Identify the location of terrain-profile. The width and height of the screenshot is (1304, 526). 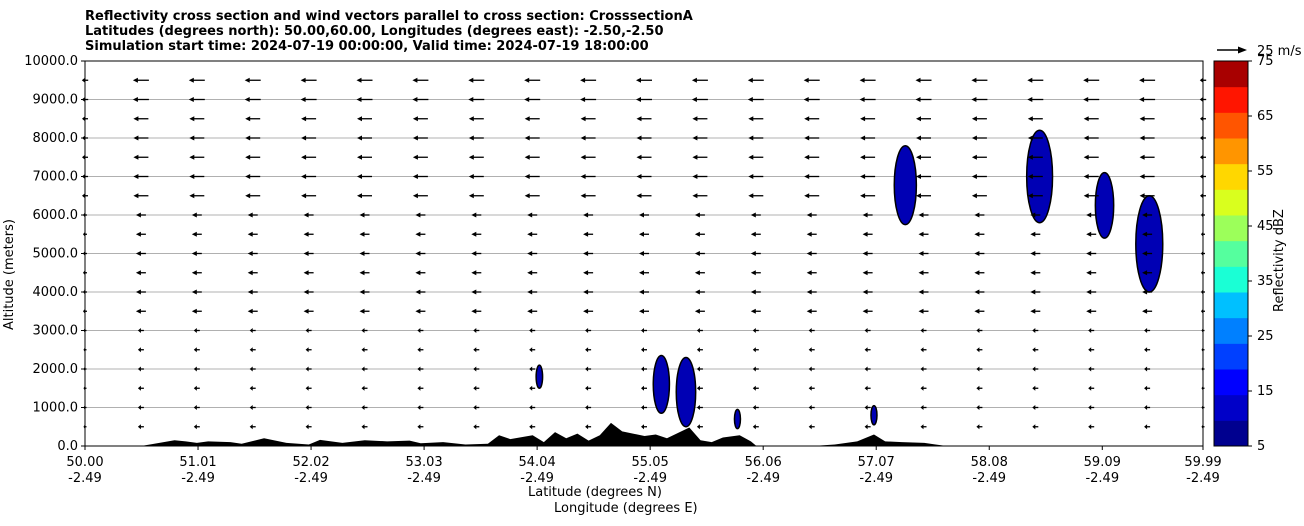
(644, 434).